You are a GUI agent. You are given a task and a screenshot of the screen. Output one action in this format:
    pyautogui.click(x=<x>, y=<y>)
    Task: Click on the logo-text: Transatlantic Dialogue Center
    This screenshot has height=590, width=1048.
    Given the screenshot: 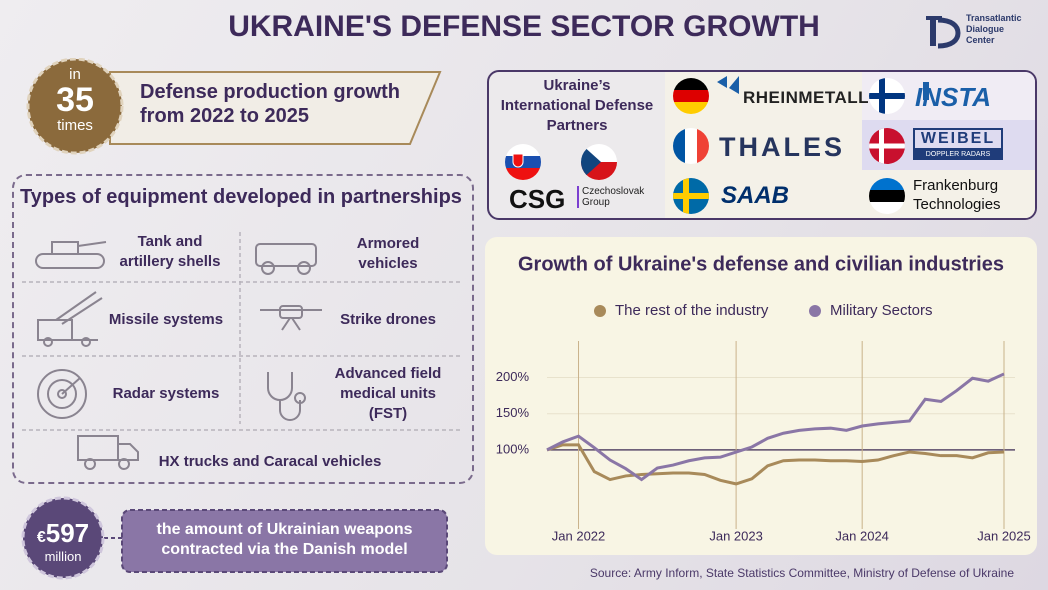 What is the action you would take?
    pyautogui.click(x=994, y=29)
    